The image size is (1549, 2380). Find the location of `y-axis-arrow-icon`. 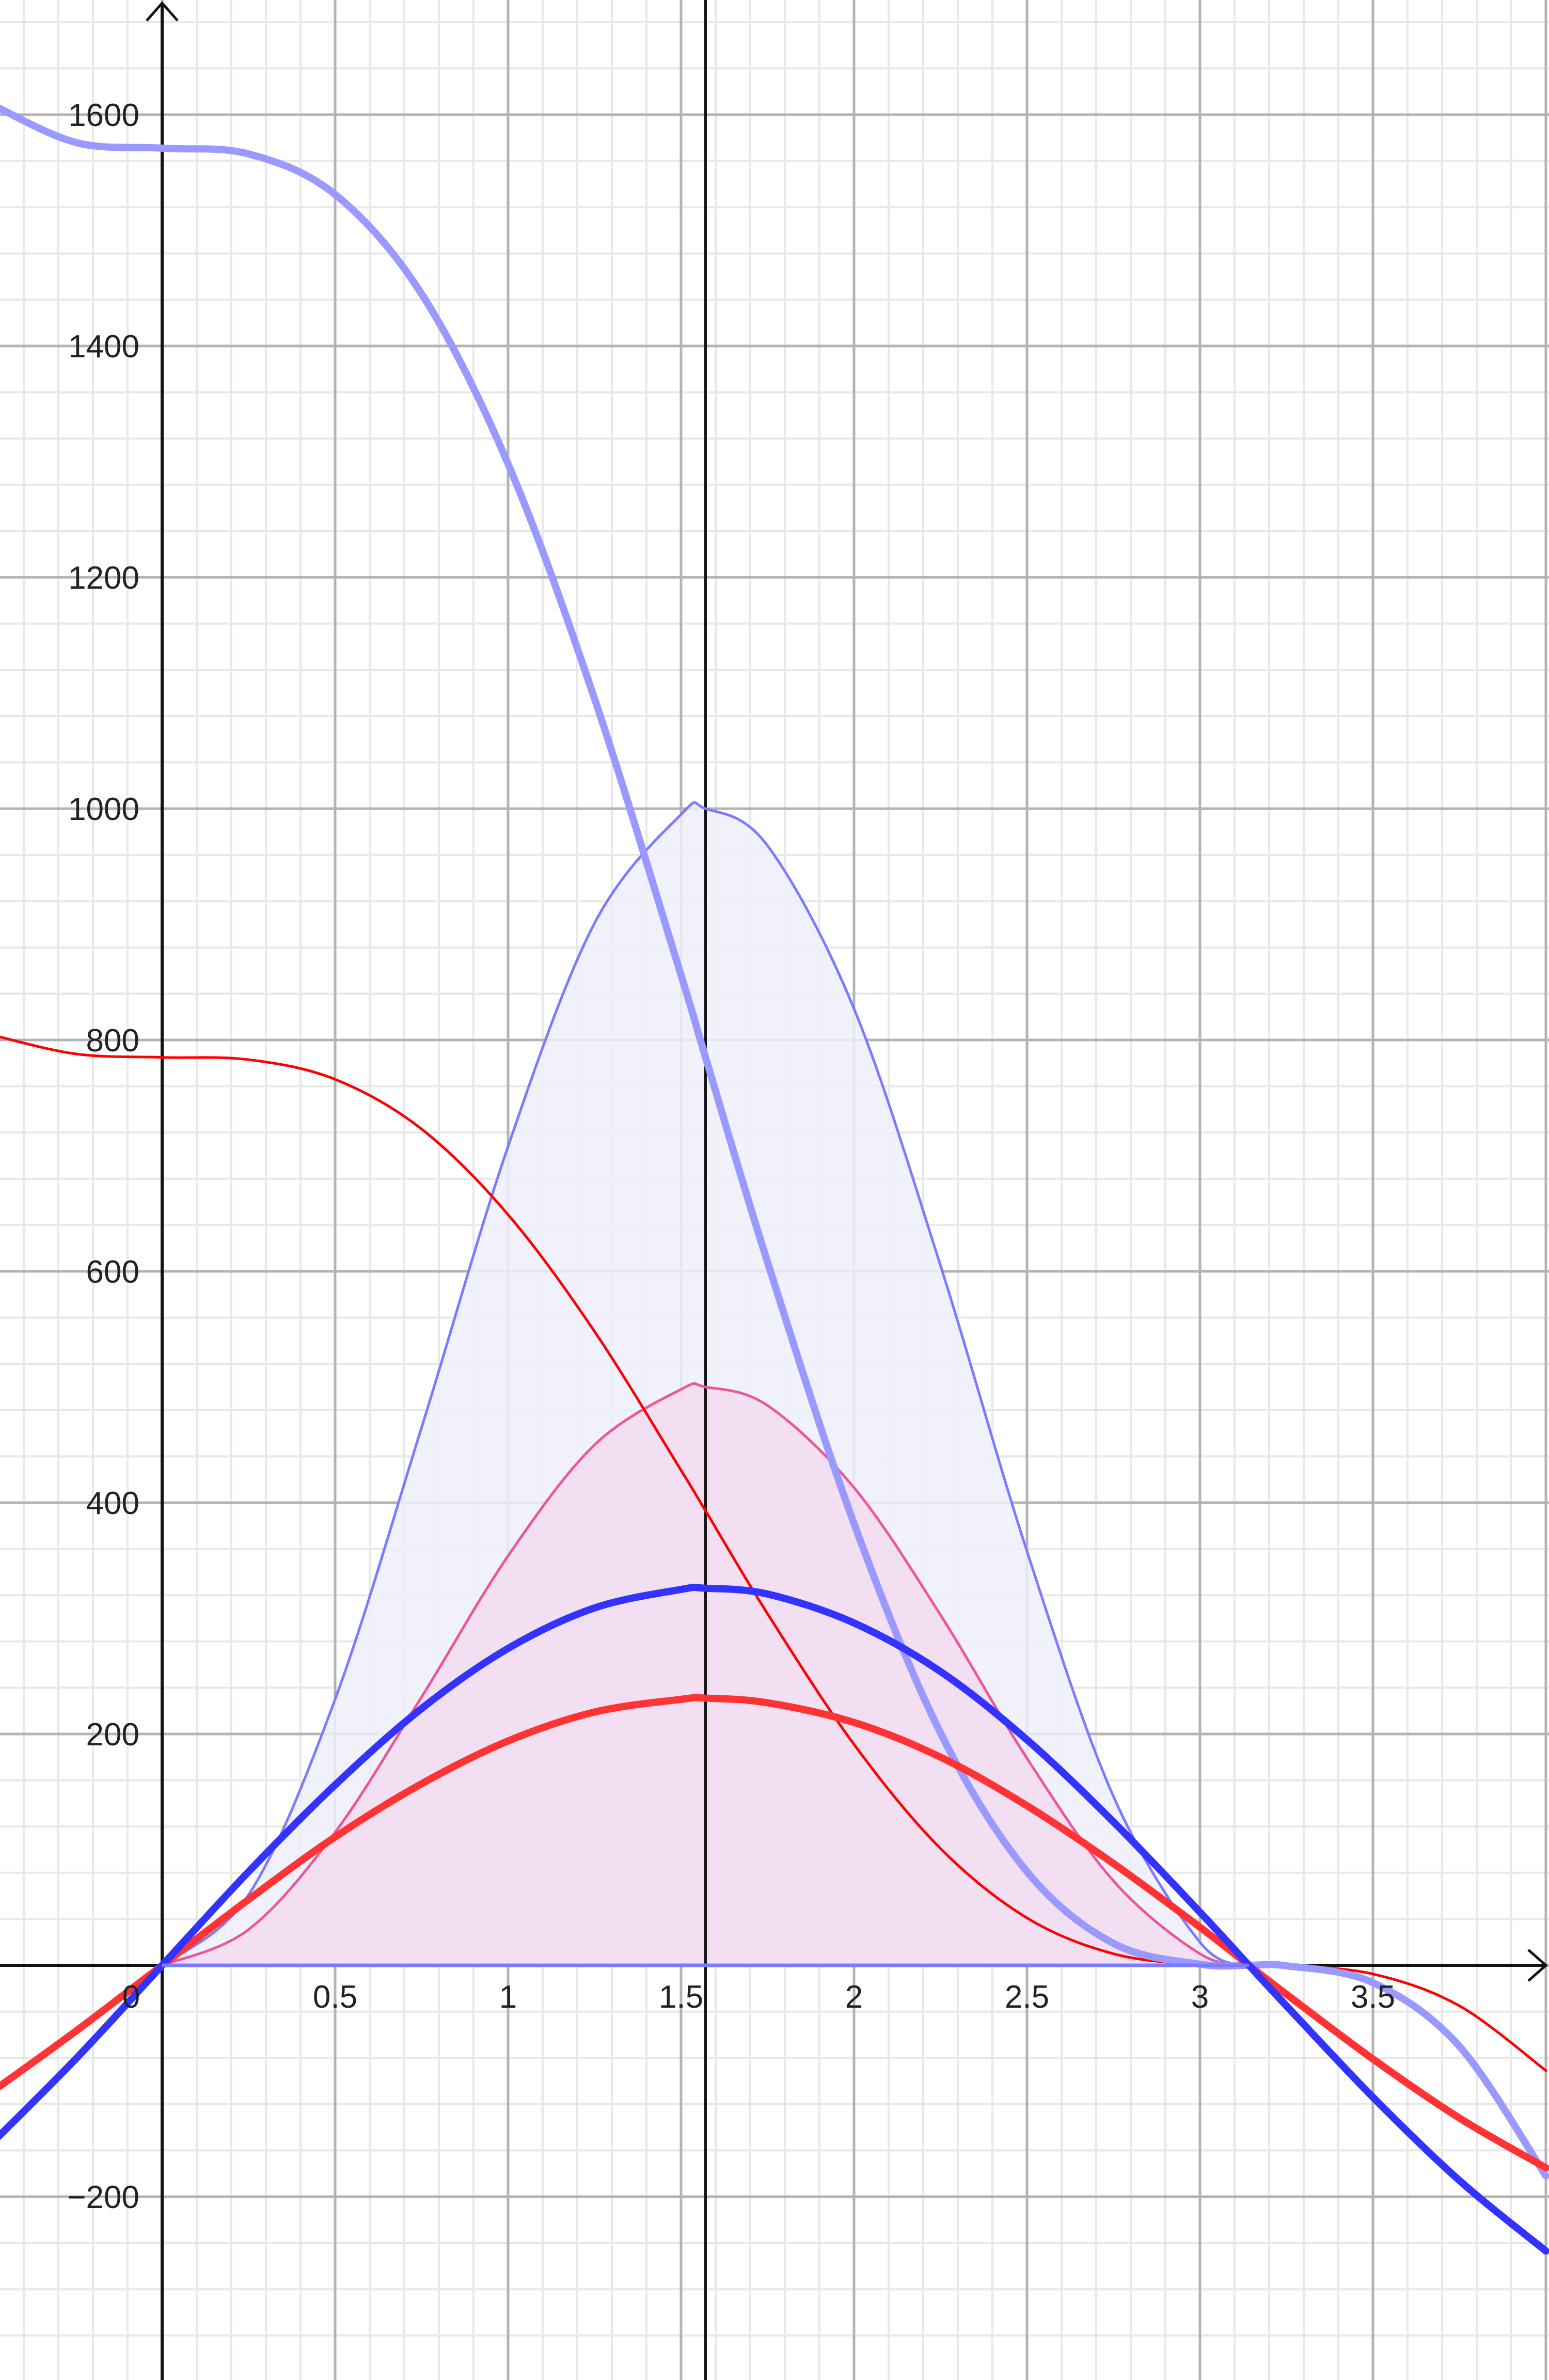

y-axis-arrow-icon is located at coordinates (162, 11).